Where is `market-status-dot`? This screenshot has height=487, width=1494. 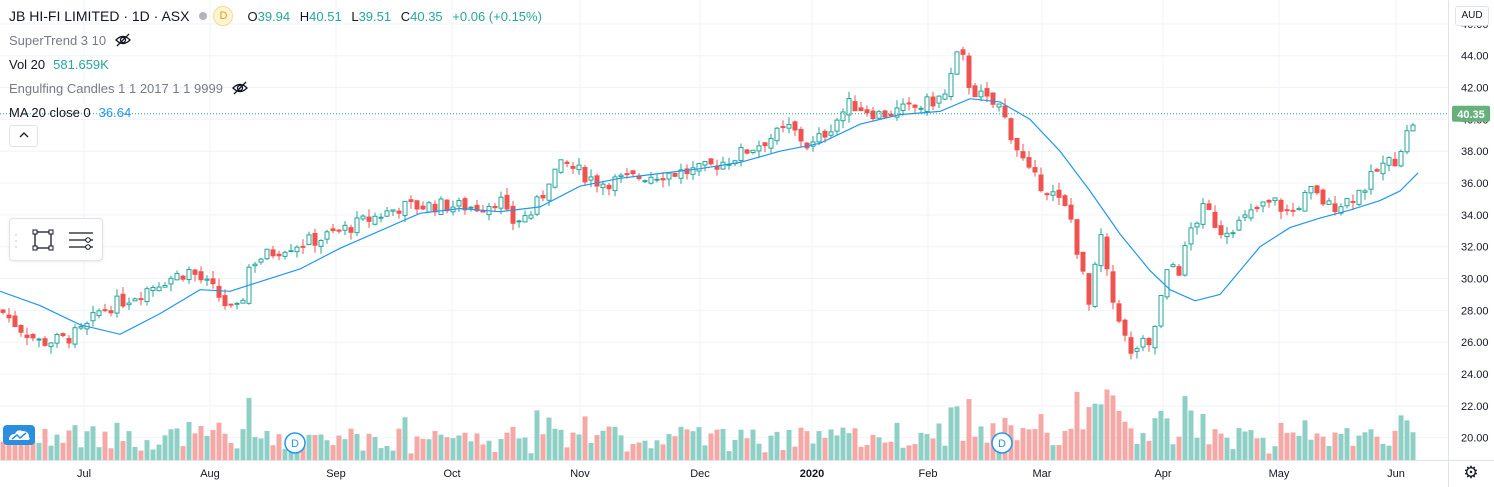
market-status-dot is located at coordinates (203, 16).